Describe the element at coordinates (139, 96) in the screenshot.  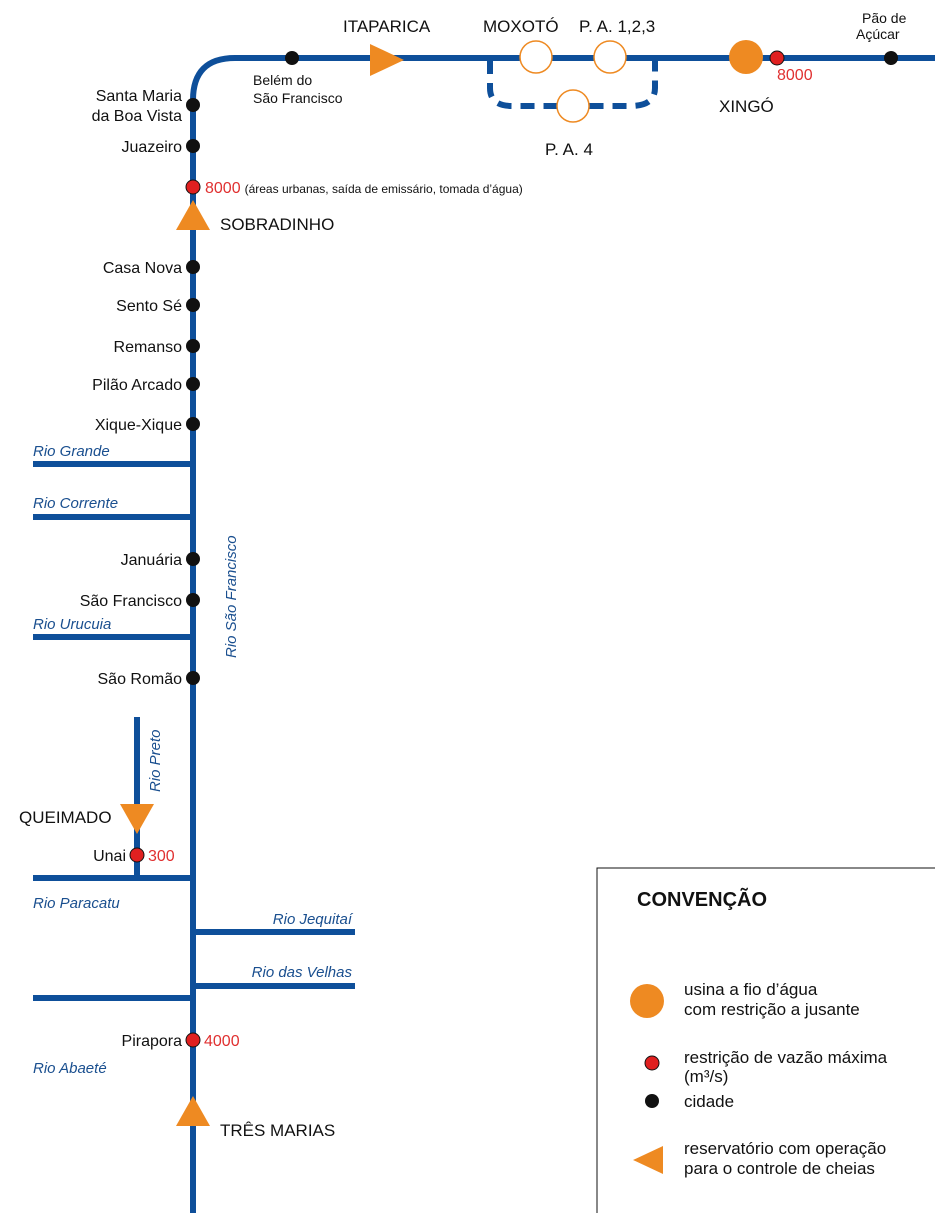
I see `santa-maria-label-line1: Santa Maria` at that location.